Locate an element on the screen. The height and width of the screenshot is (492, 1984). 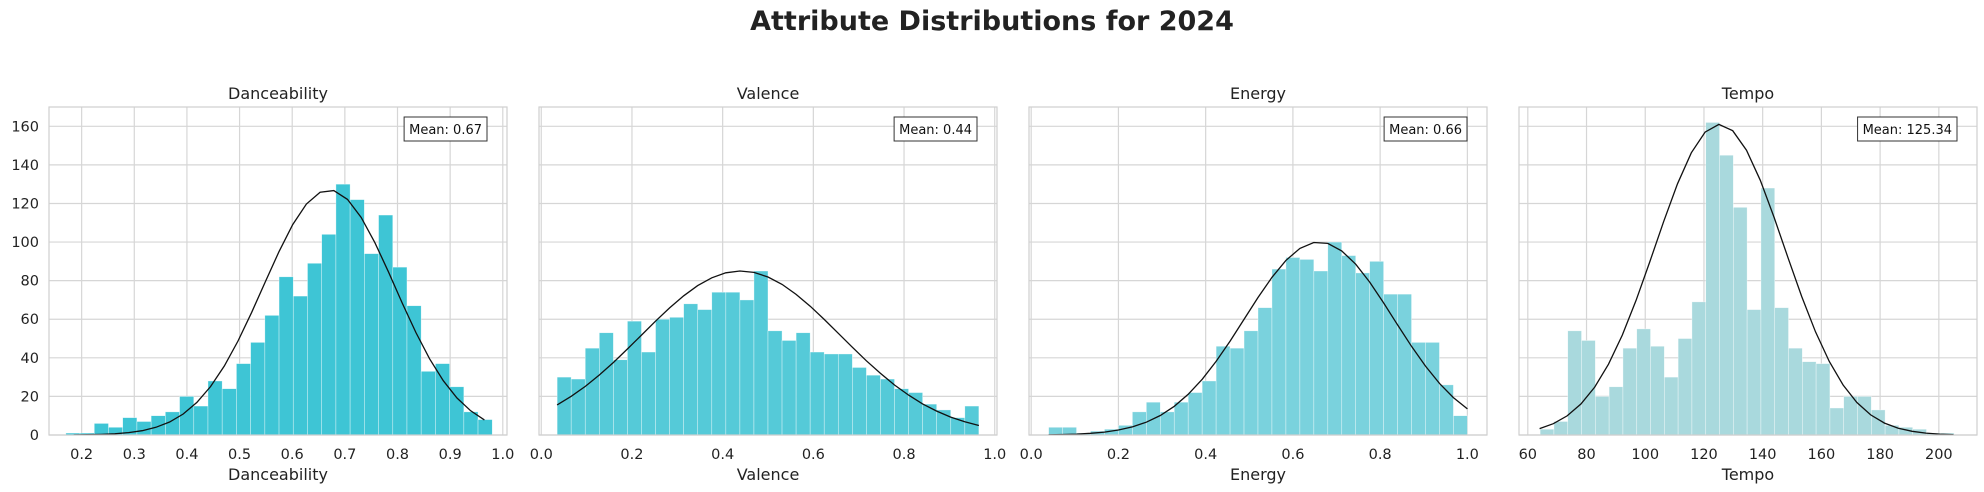
y-tick-label: 0 is located at coordinates (34, 436).